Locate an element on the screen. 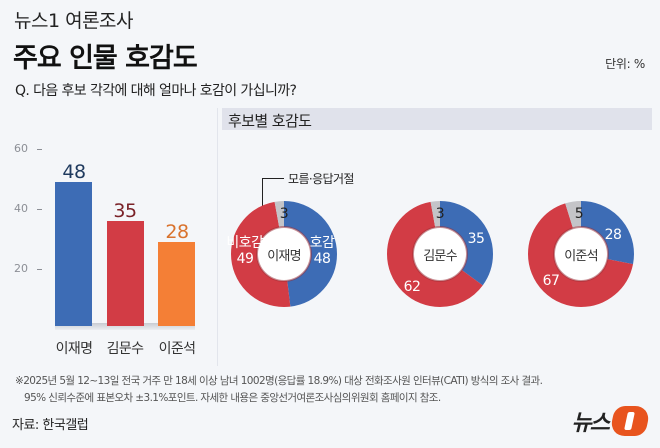  unit-label: 단위: % is located at coordinates (625, 64).